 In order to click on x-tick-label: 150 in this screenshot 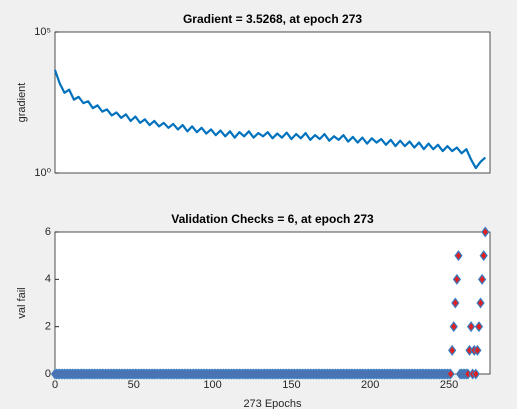, I will do `click(291, 385)`.